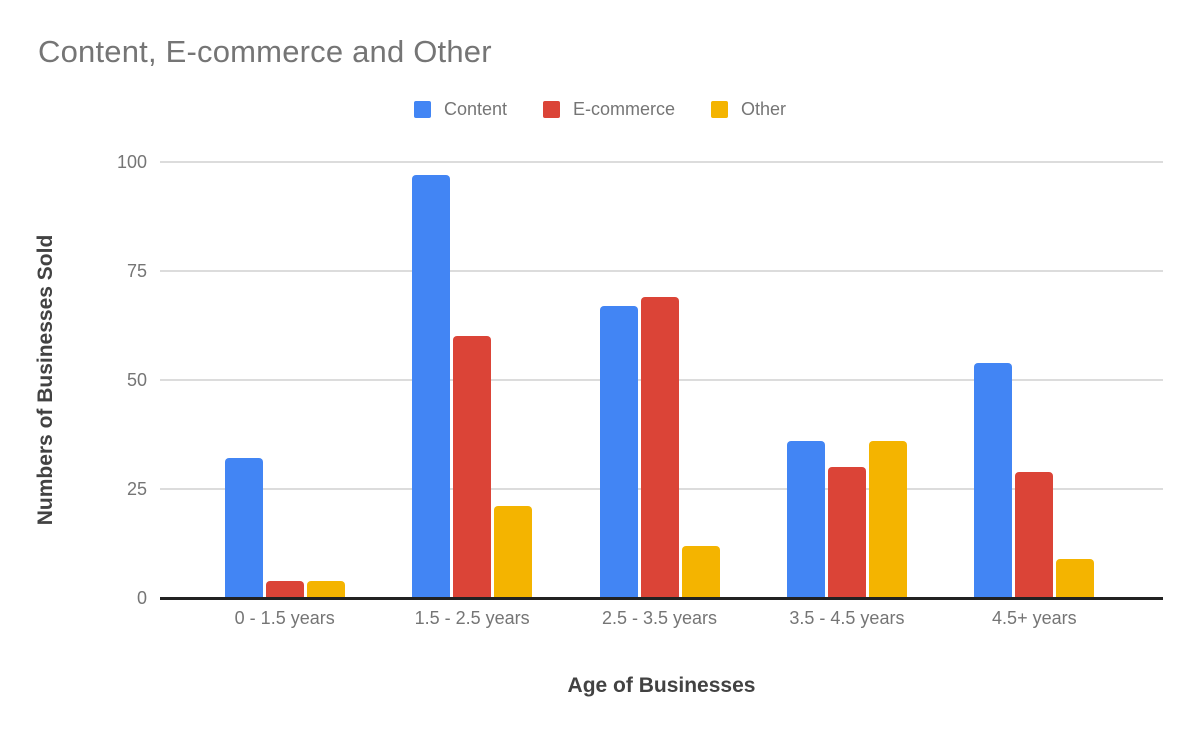 Image resolution: width=1200 pixels, height=742 pixels. Describe the element at coordinates (284, 618) in the screenshot. I see `x-tick-label: 0 - 1.5 years` at that location.